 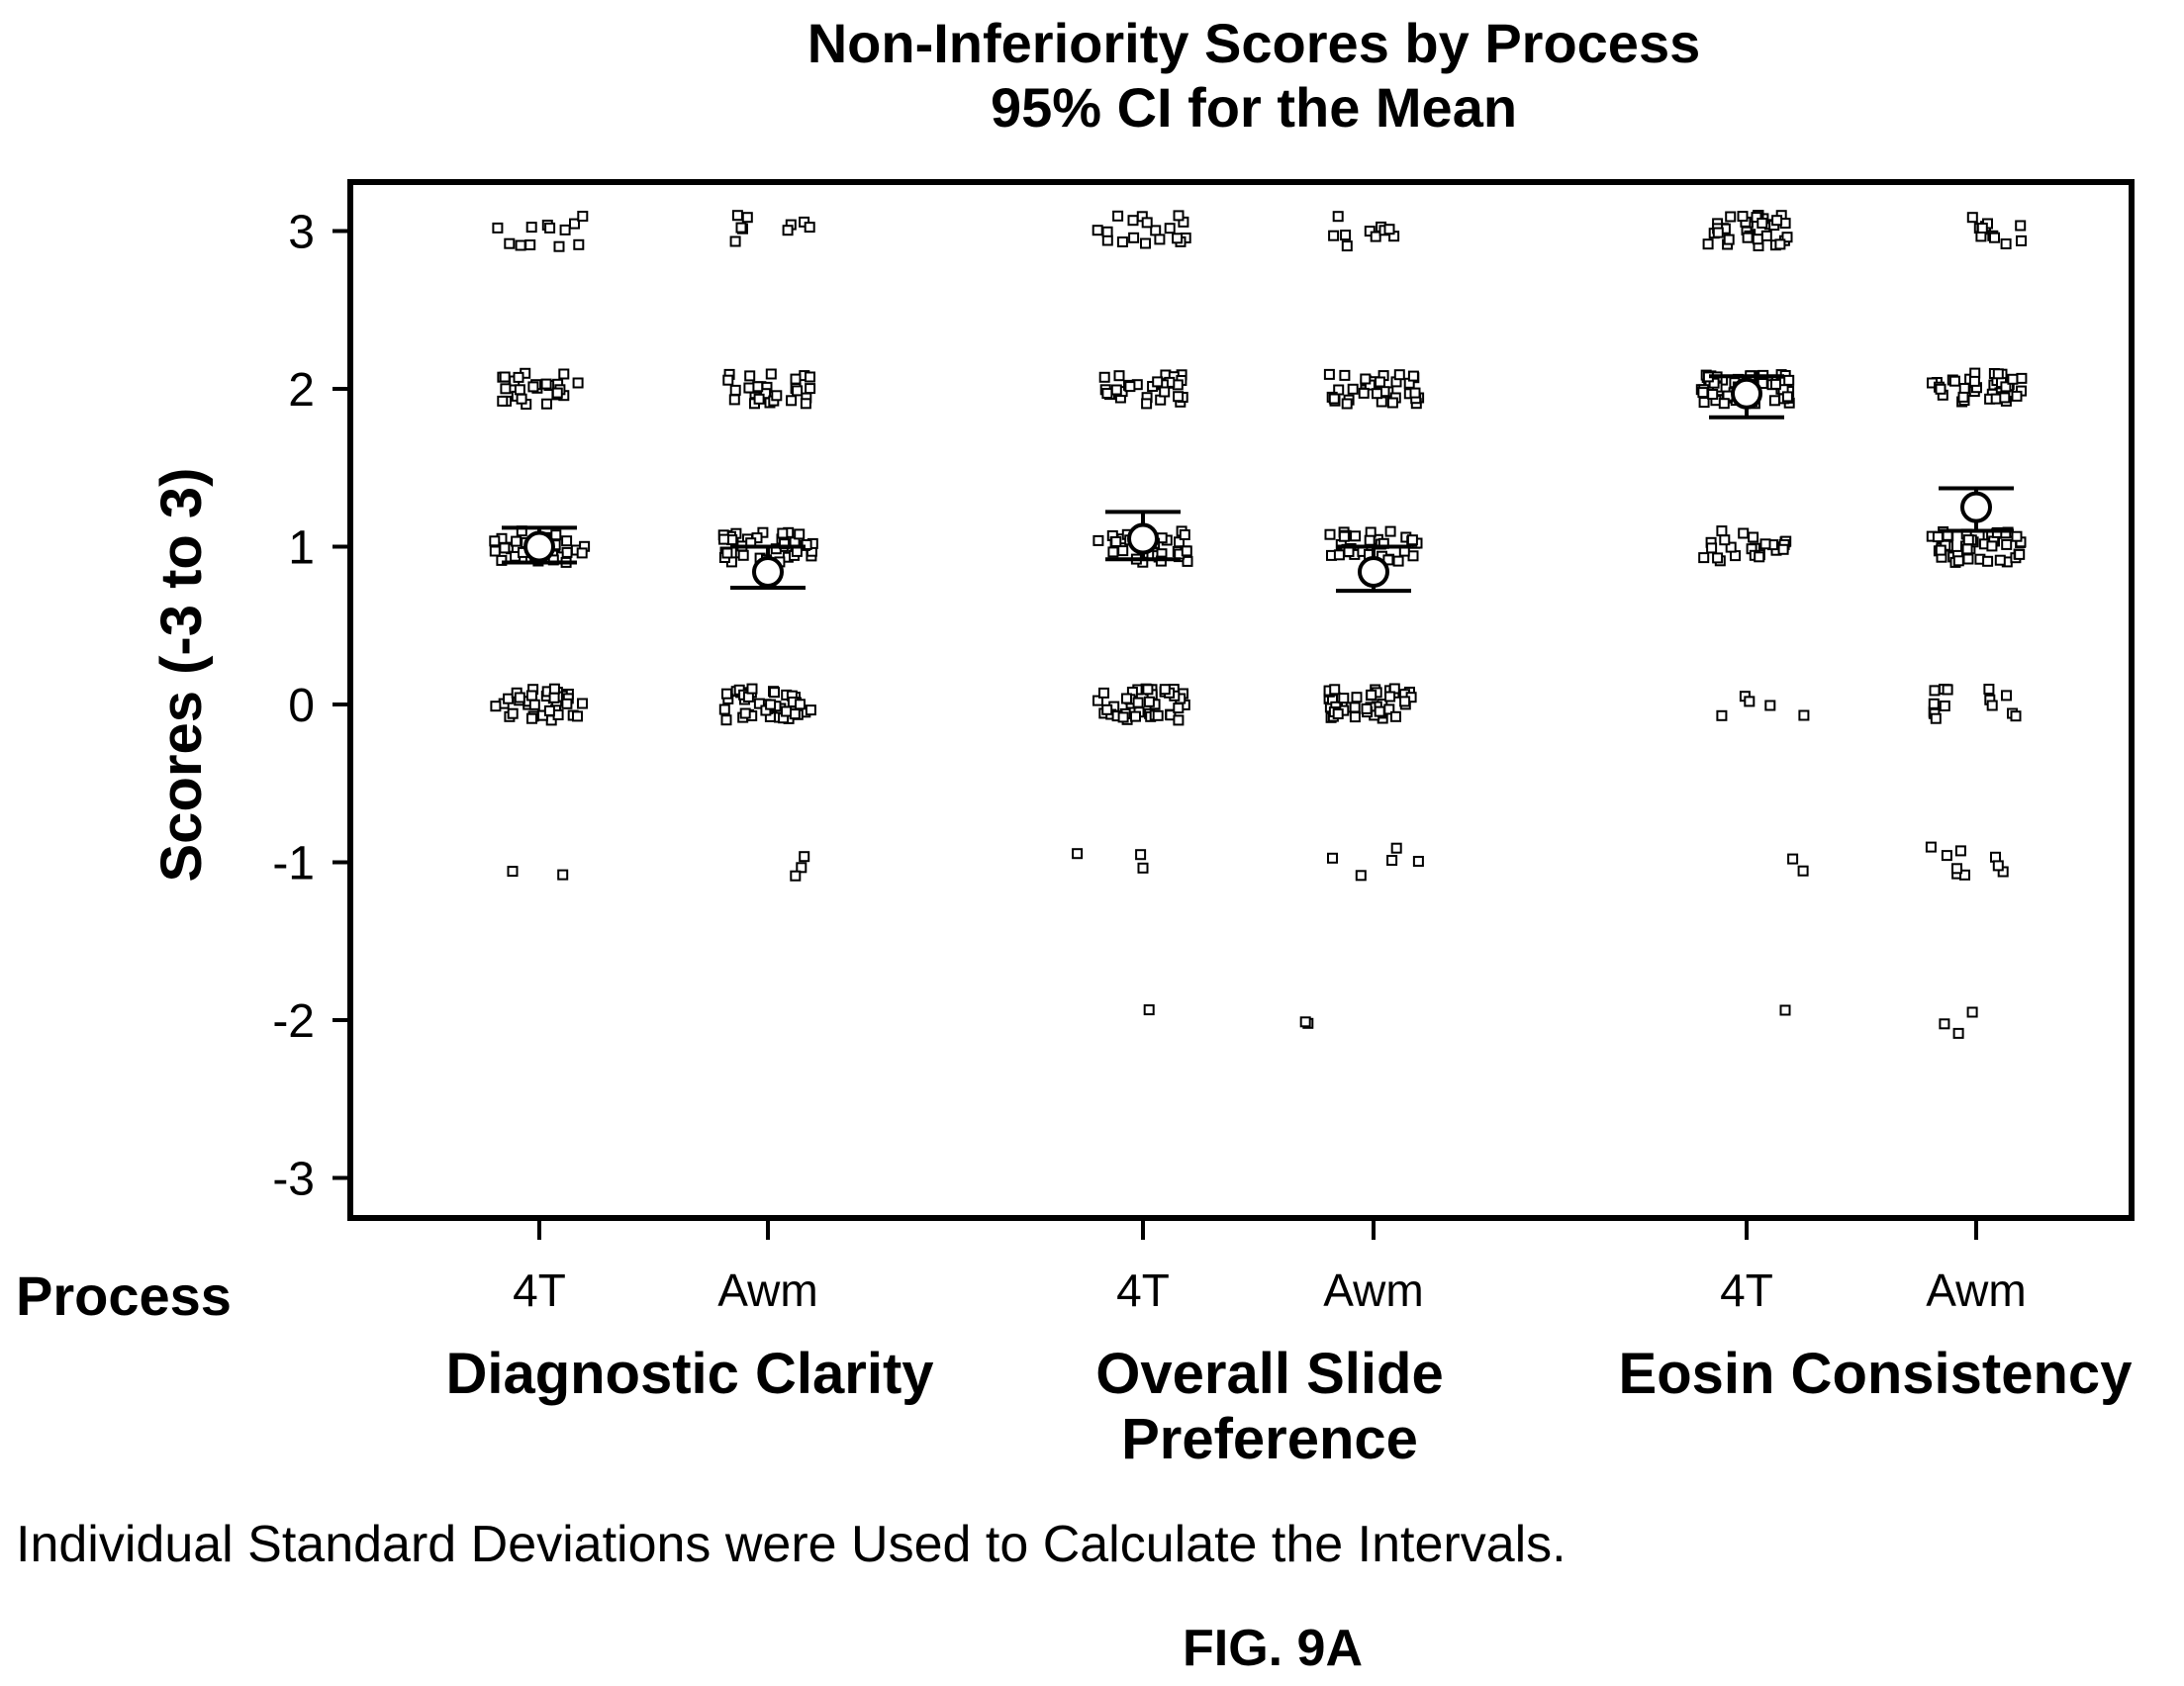 What do you see at coordinates (1254, 108) in the screenshot?
I see `chart-subtitle: 95% CI for the Mean` at bounding box center [1254, 108].